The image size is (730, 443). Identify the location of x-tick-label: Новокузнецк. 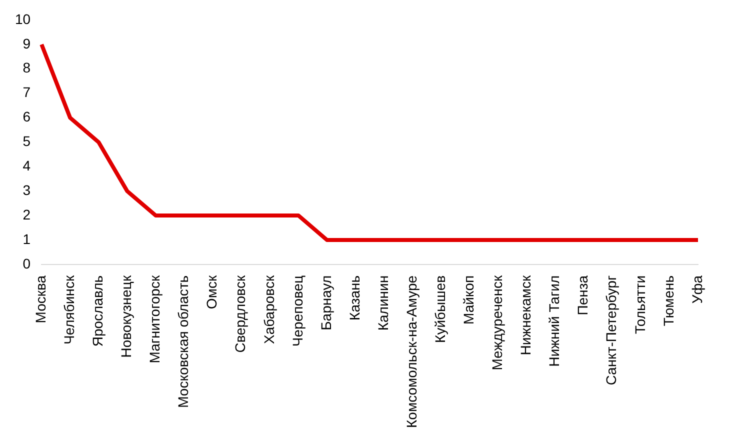
(126, 316).